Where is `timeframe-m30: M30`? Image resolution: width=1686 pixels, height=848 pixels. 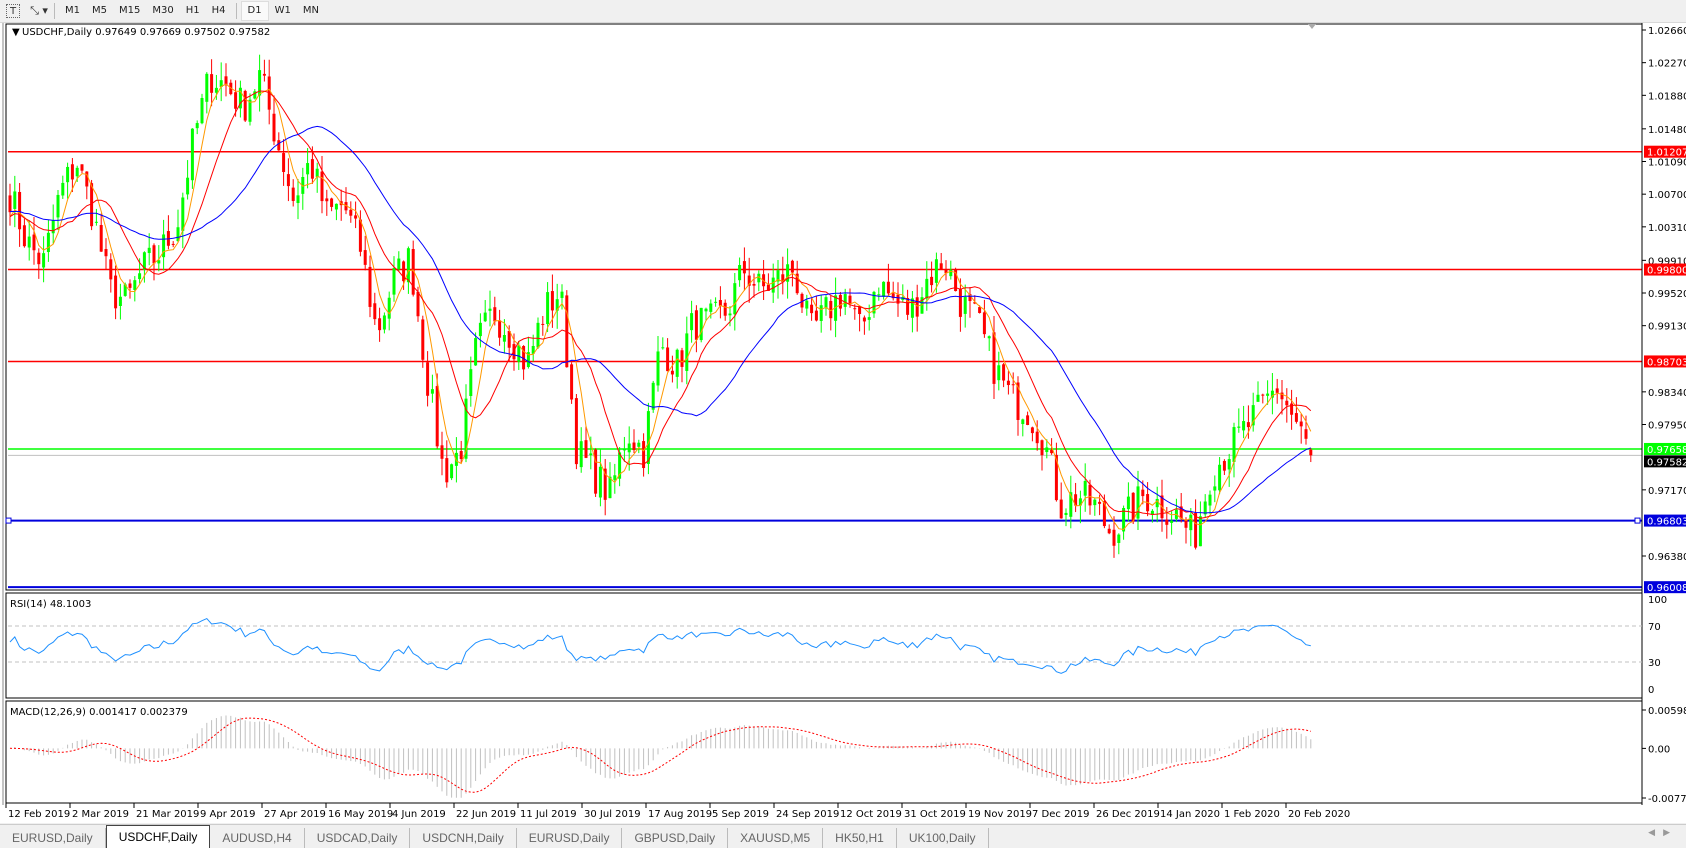 timeframe-m30: M30 is located at coordinates (163, 10).